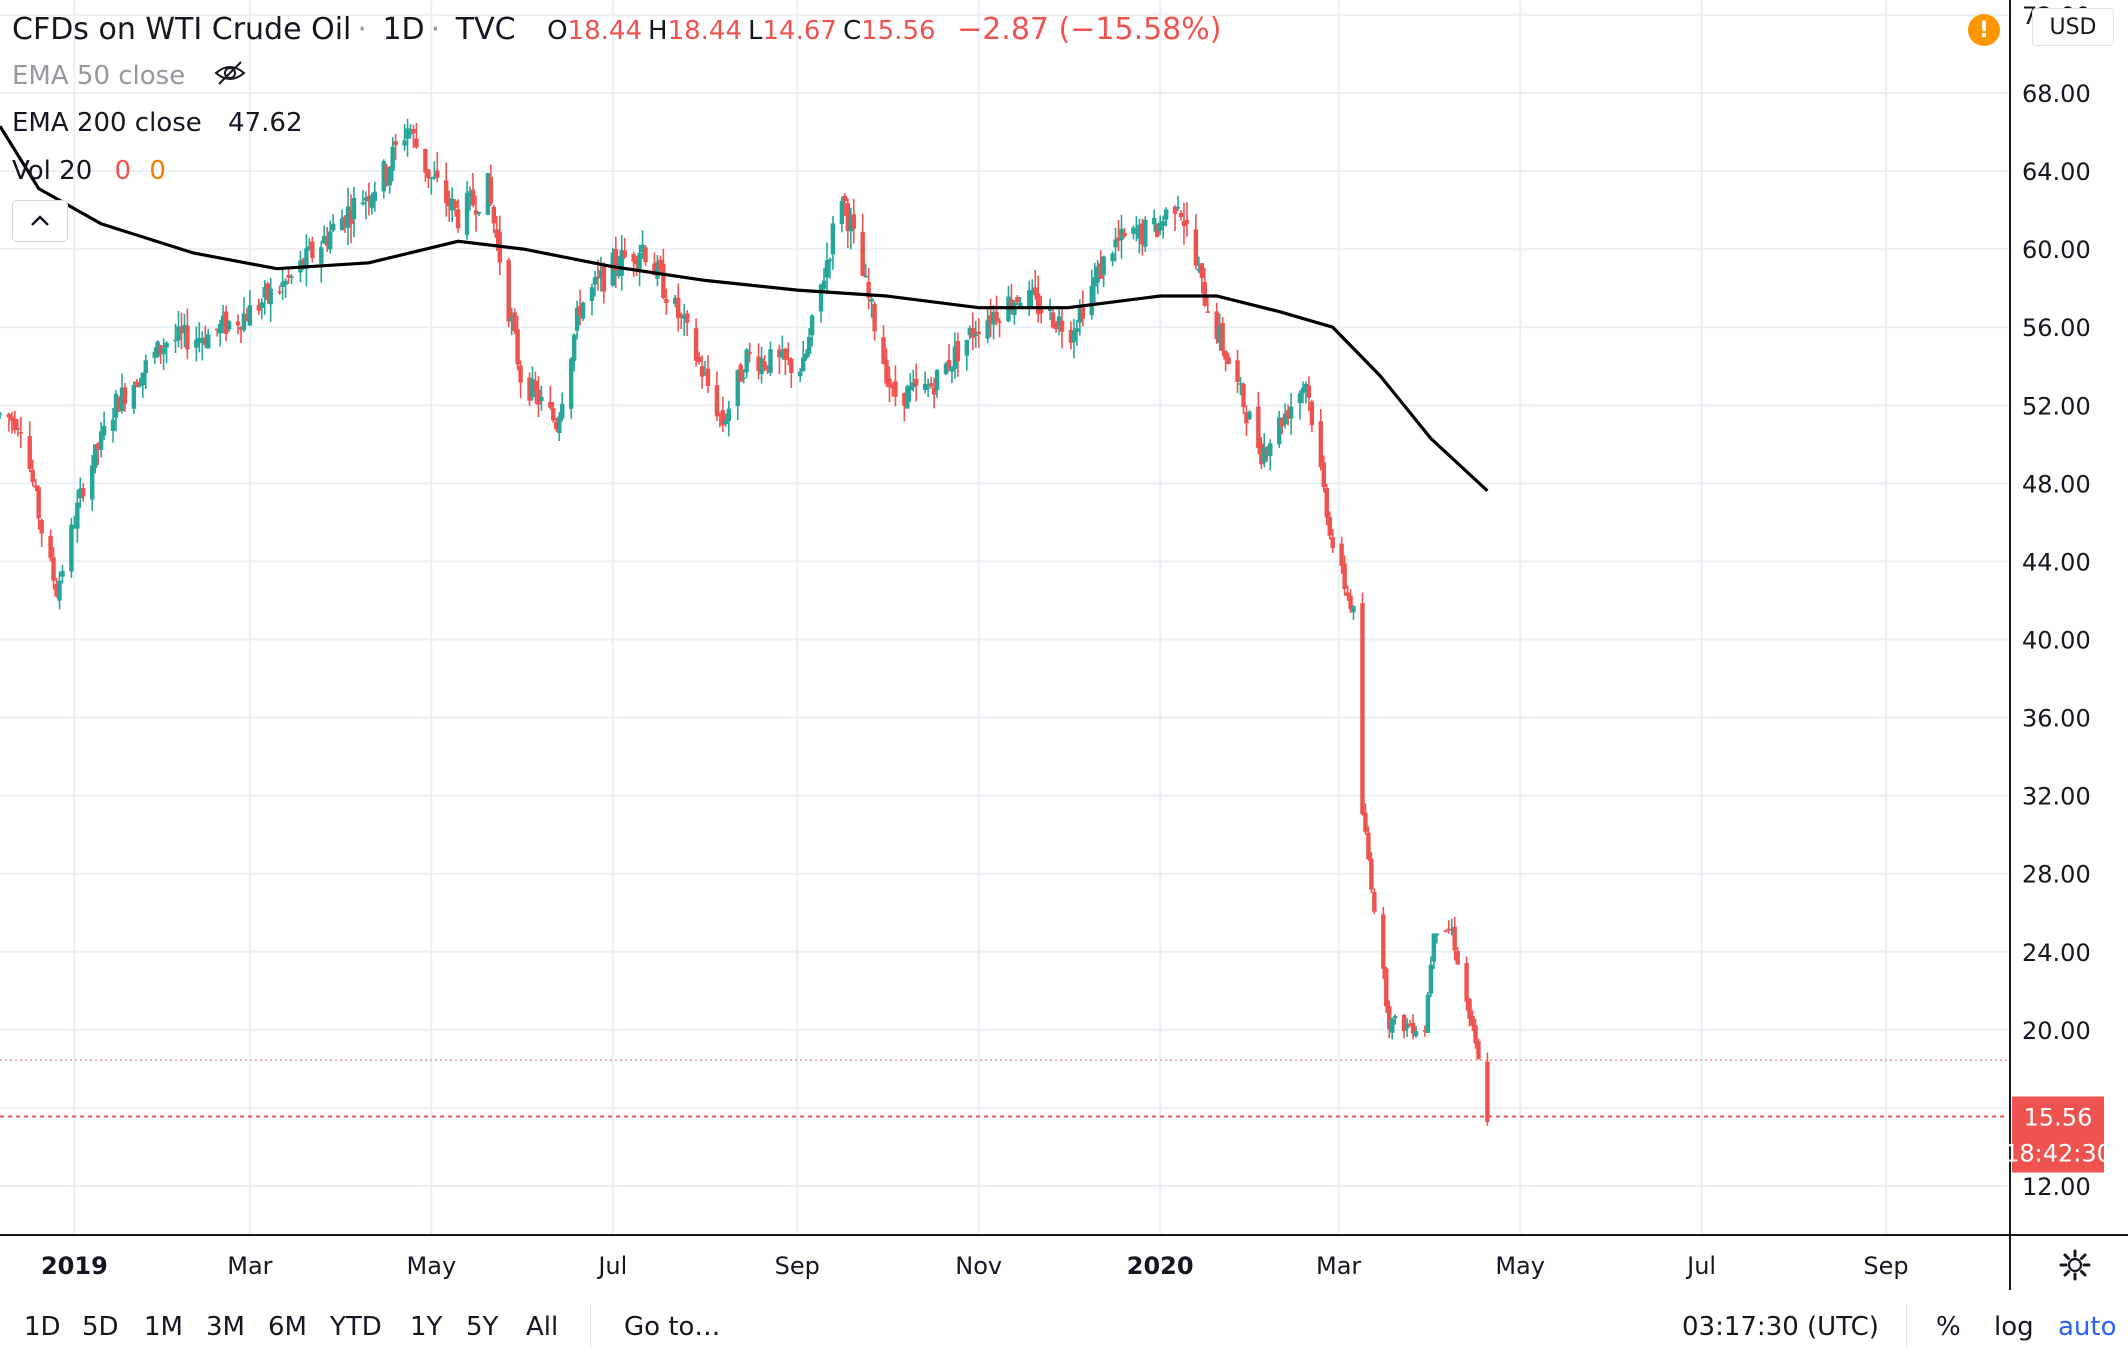  Describe the element at coordinates (482, 1327) in the screenshot. I see `range-5y: 5Y` at that location.